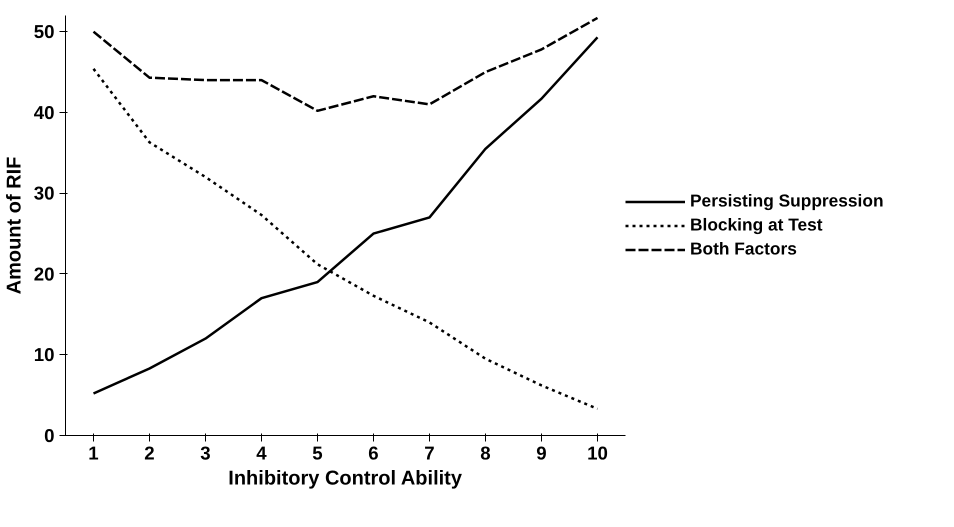 Image resolution: width=954 pixels, height=527 pixels. Describe the element at coordinates (44, 112) in the screenshot. I see `y-tick-label: 40` at that location.